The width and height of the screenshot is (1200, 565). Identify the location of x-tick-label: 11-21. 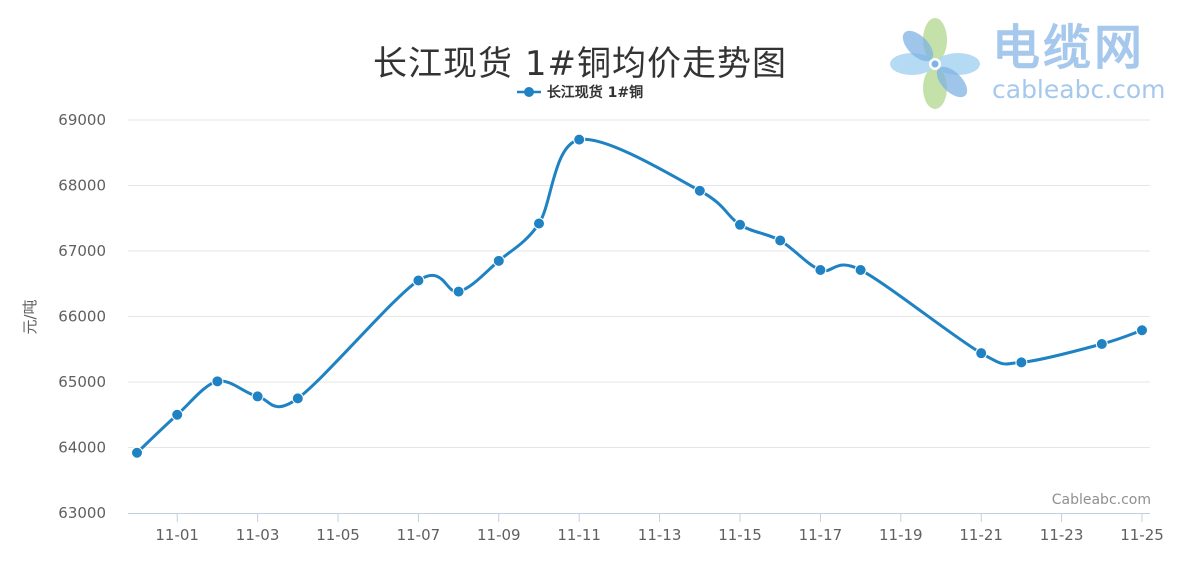
(981, 535).